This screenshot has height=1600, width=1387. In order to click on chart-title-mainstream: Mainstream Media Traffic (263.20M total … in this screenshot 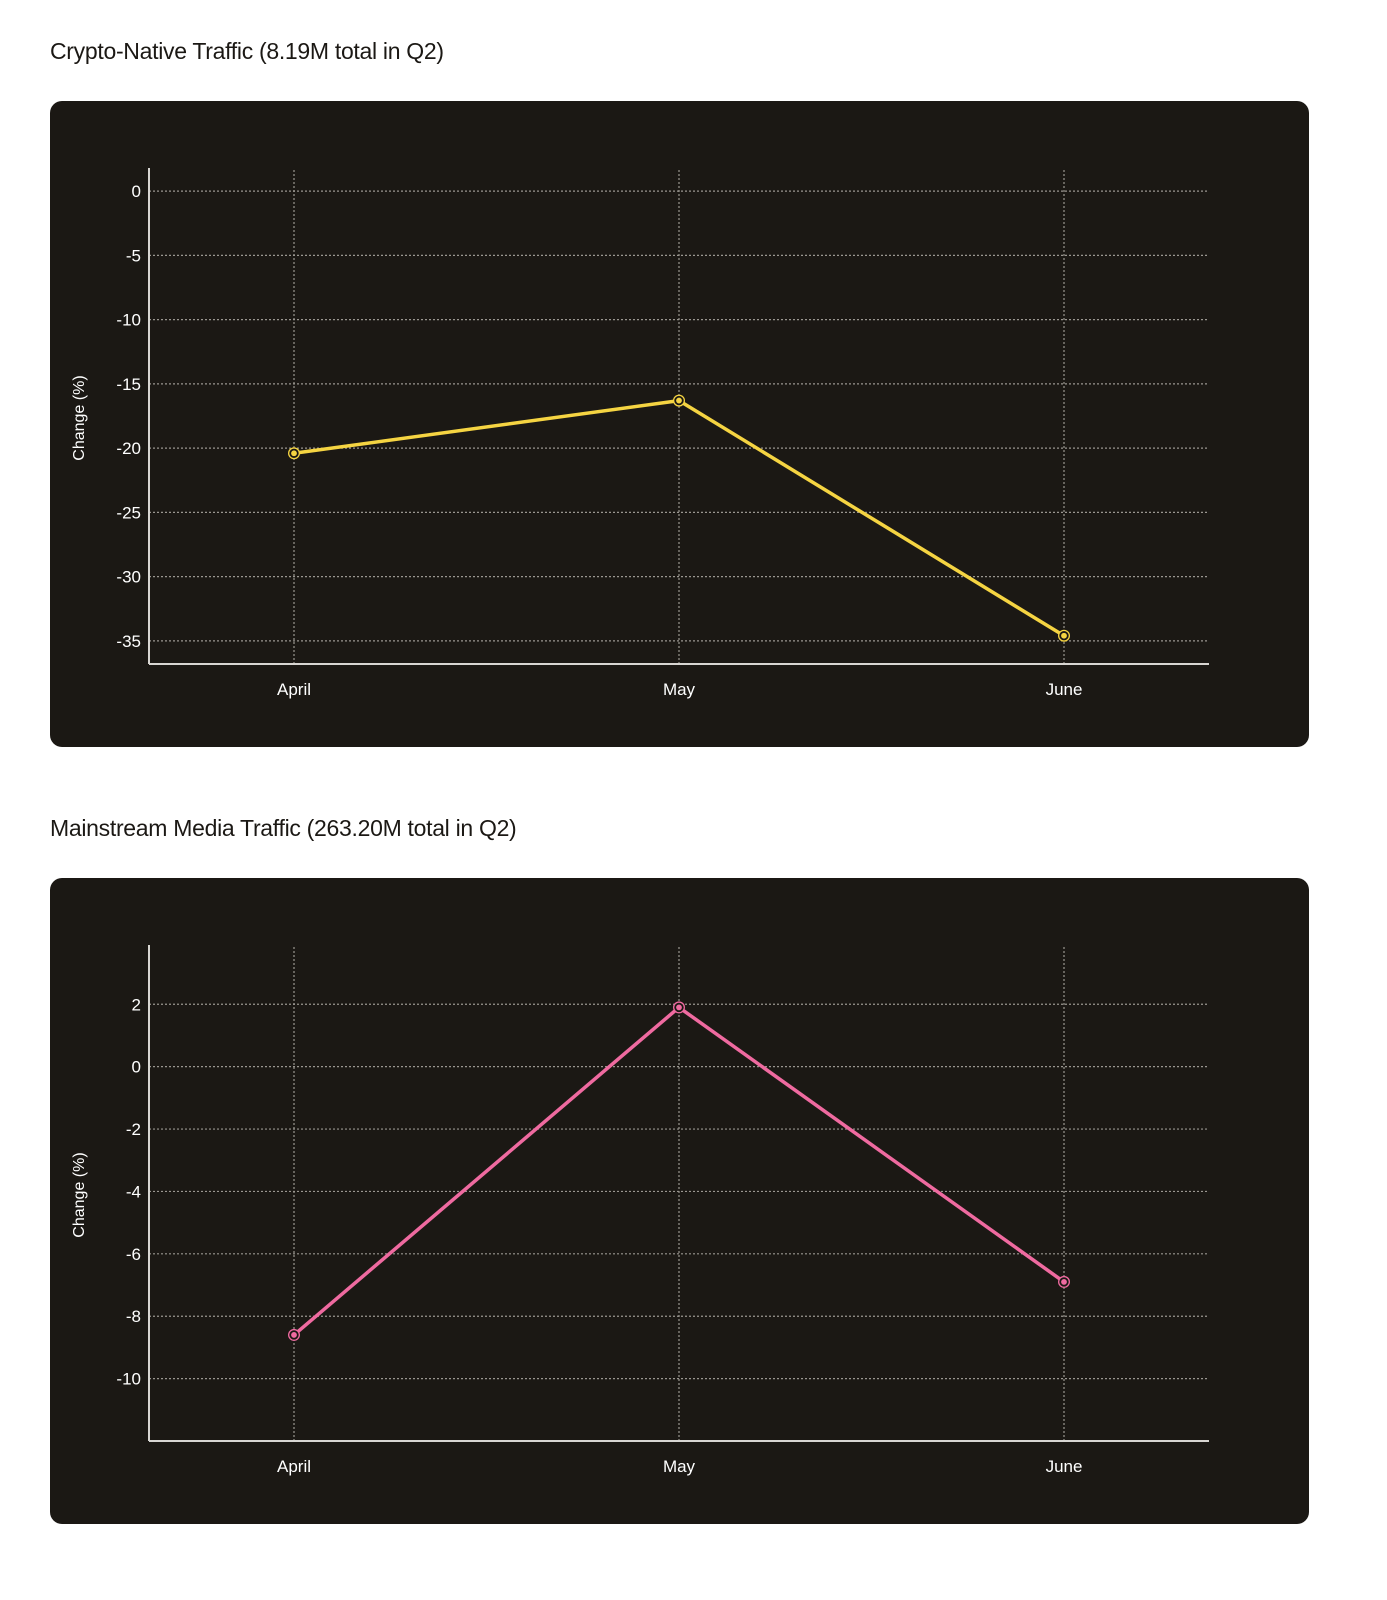, I will do `click(283, 828)`.